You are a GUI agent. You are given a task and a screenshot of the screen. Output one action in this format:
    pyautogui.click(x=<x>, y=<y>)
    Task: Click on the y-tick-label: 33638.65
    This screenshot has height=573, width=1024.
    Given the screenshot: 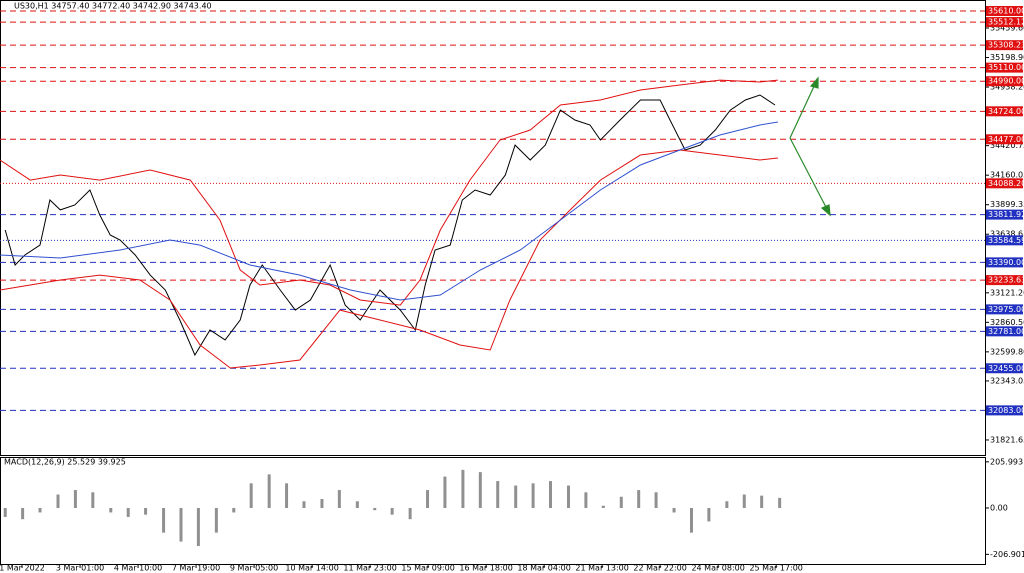 What is the action you would take?
    pyautogui.click(x=1007, y=234)
    